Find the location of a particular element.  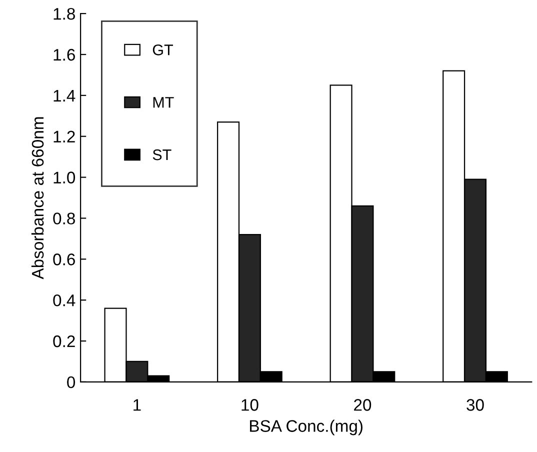

x-tick-label: 10 is located at coordinates (250, 405).